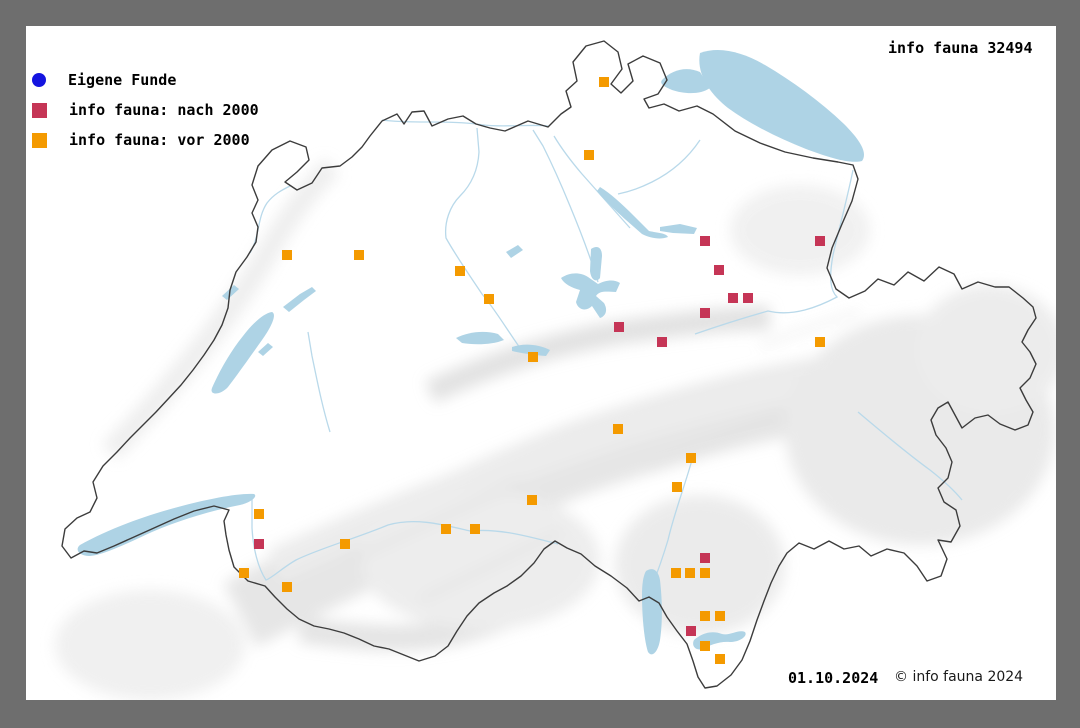  I want to click on copyright-label: © info fauna 2024, so click(959, 677).